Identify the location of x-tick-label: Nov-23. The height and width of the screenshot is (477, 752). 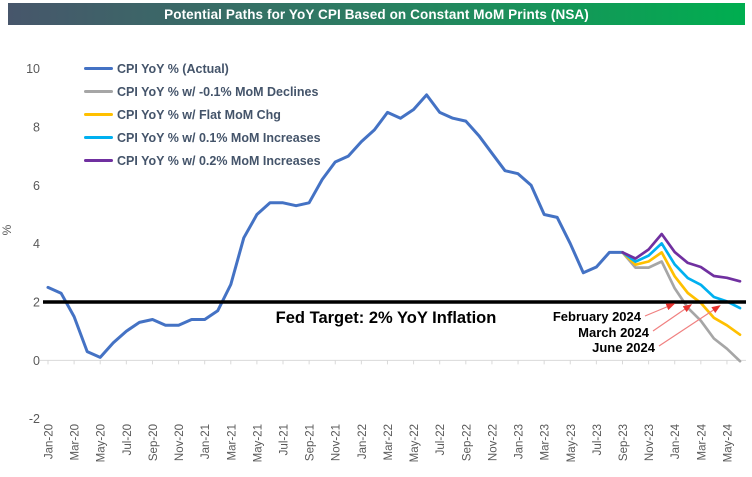
(650, 442).